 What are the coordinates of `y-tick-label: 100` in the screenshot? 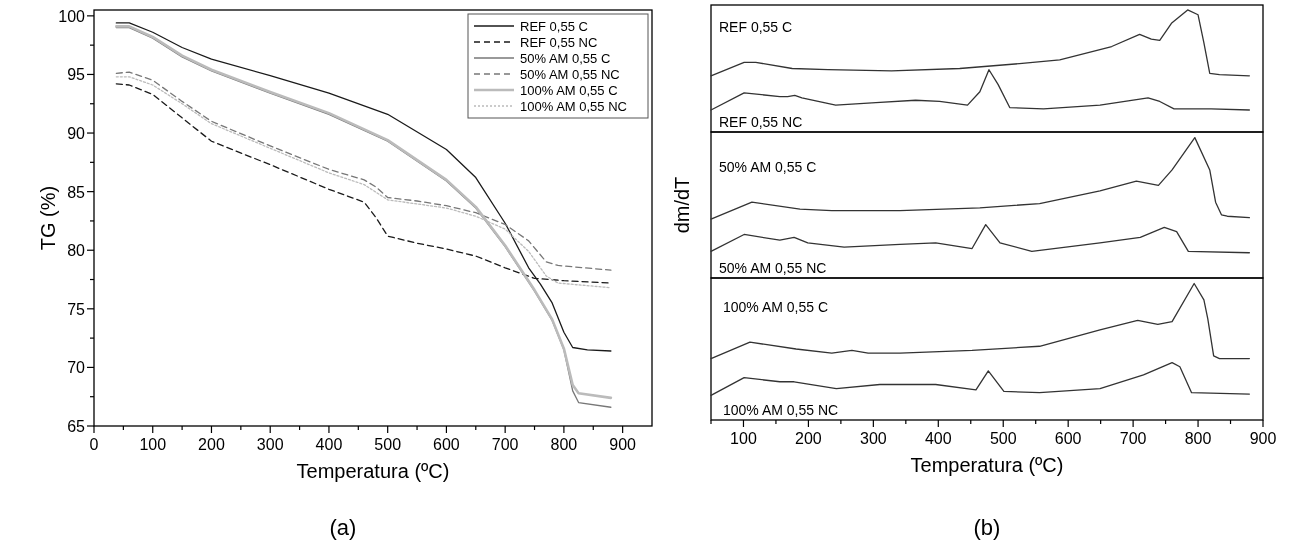 It's located at (72, 16).